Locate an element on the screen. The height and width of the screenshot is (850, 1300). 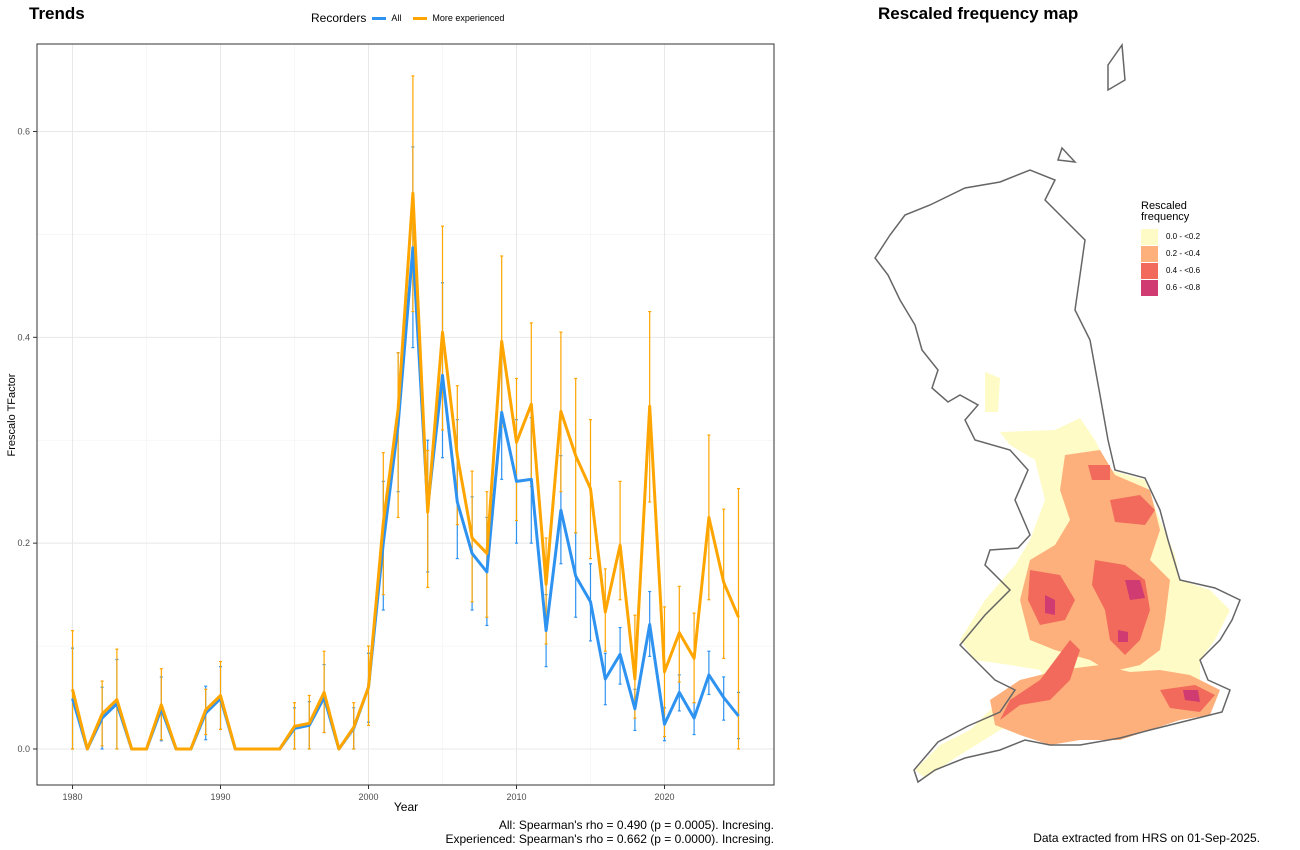
legend-label-experienced: More experienced is located at coordinates (468, 18).